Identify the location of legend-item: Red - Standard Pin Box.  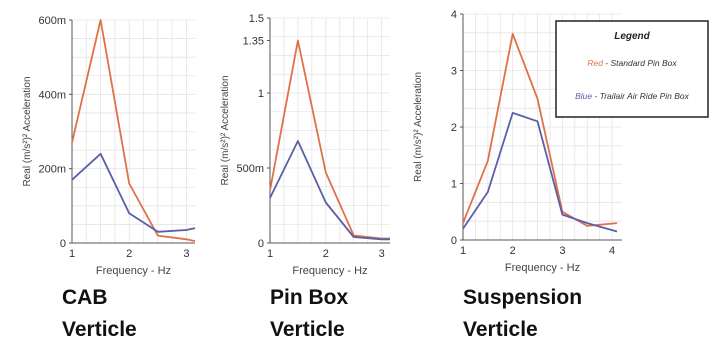
(632, 63).